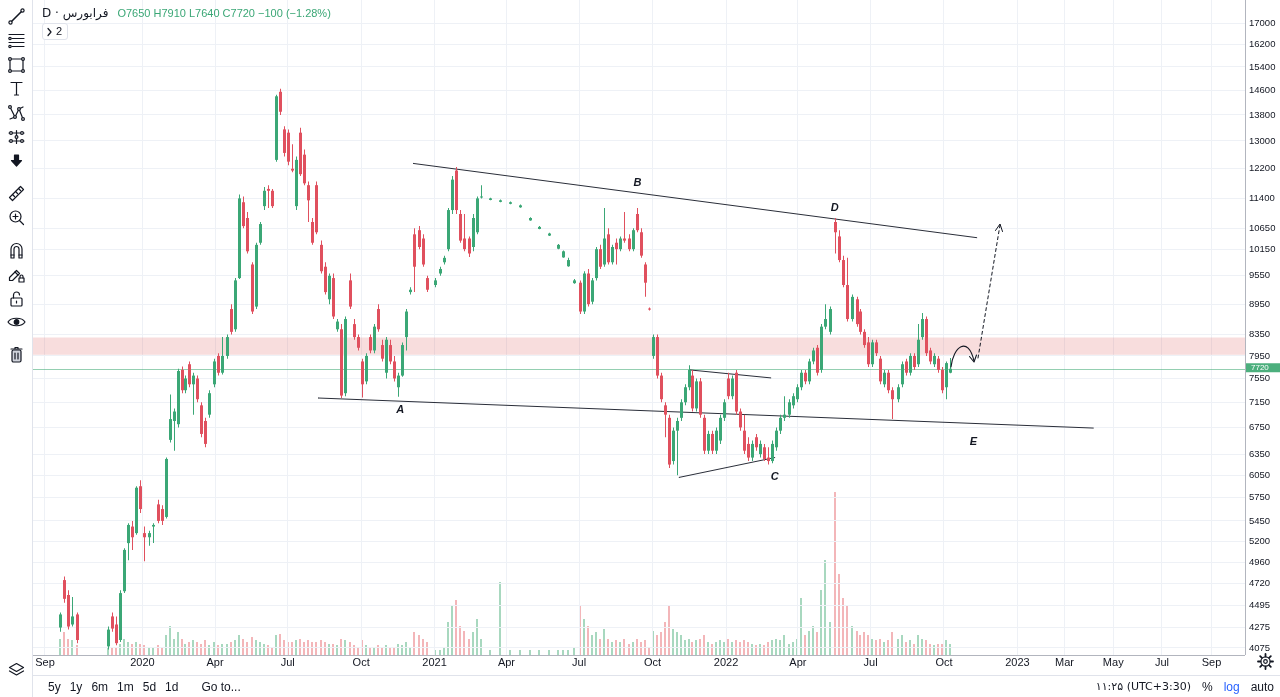 The width and height of the screenshot is (1280, 697). Describe the element at coordinates (1260, 275) in the screenshot. I see `y-tick-label: 9550` at that location.